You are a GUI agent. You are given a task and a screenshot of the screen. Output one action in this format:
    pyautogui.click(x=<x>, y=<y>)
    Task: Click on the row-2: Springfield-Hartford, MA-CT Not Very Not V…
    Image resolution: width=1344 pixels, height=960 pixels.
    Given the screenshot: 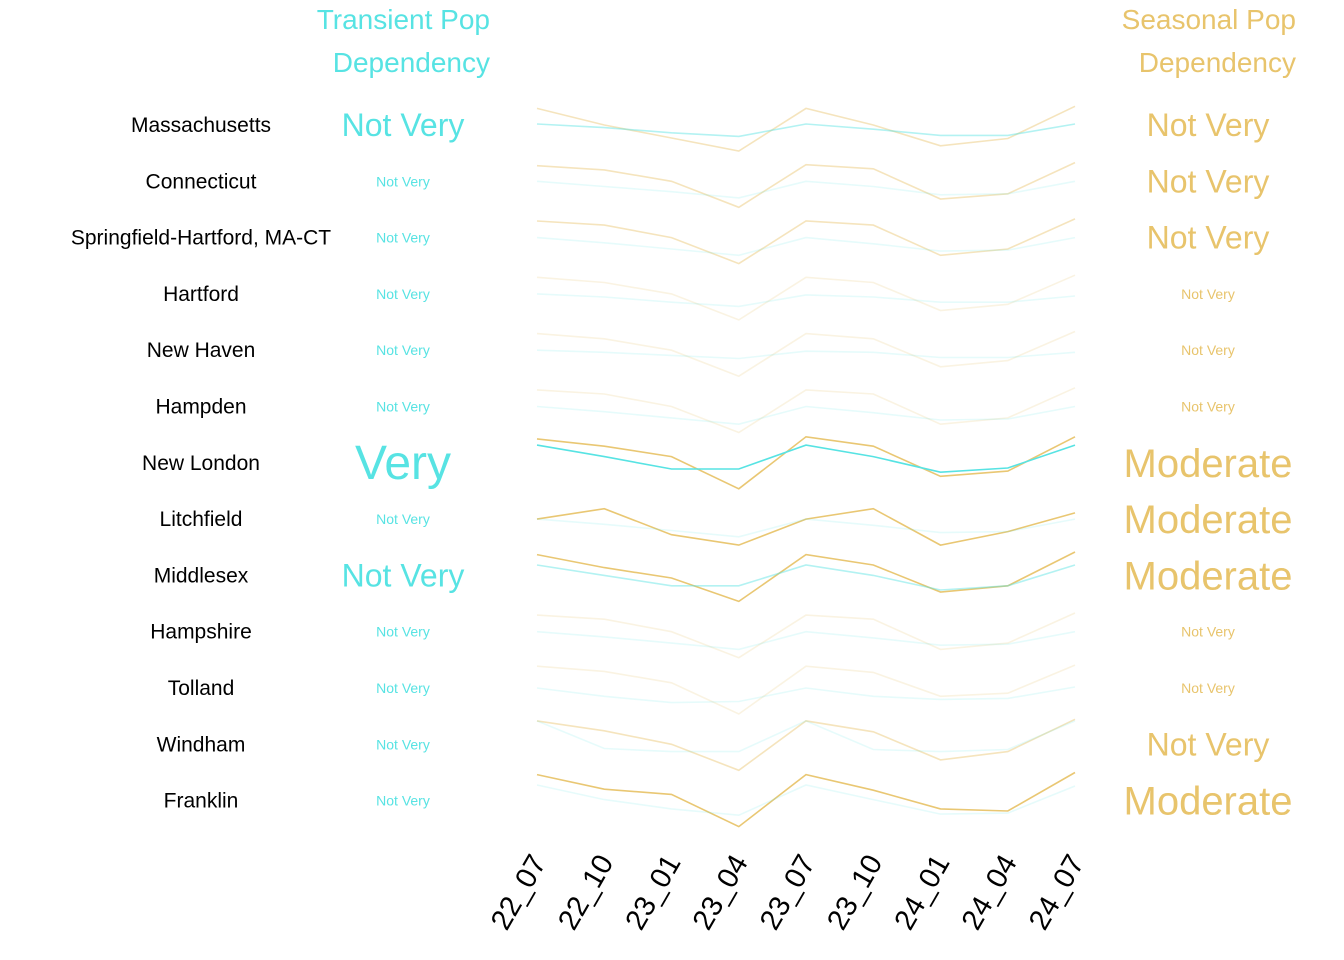 What is the action you would take?
    pyautogui.click(x=670, y=241)
    